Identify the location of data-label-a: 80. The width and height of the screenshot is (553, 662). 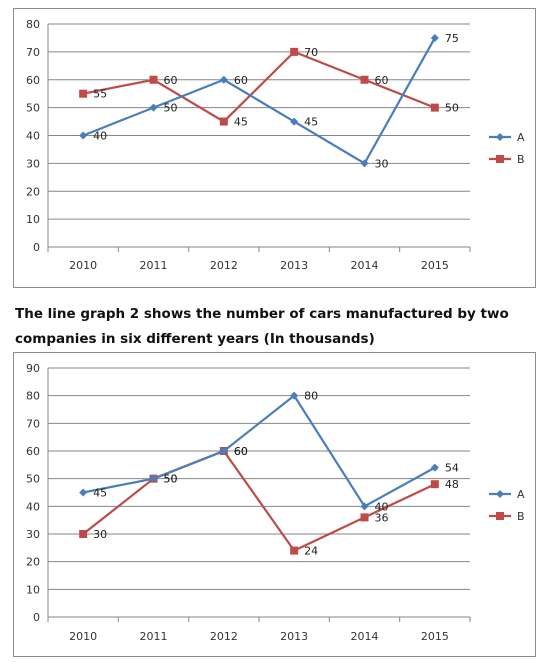
(311, 396).